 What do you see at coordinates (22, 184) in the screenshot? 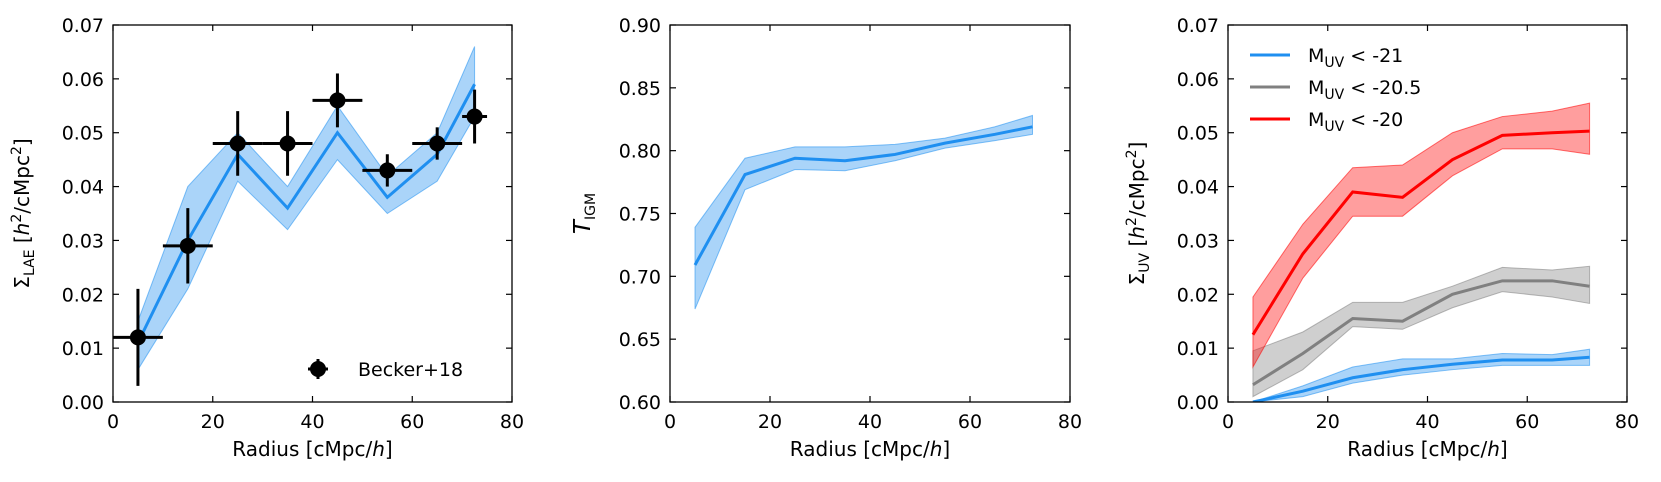
I see `panel-1-y-axis-label-unit: /cMpc` at bounding box center [22, 184].